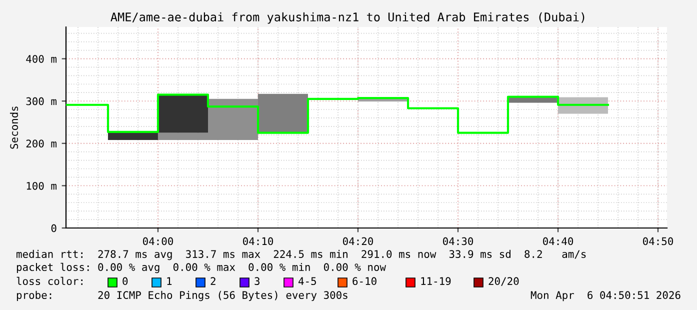 This screenshot has width=697, height=310. Describe the element at coordinates (605, 296) in the screenshot. I see `text: Mon Apr 6 04:50:51 2026` at that location.